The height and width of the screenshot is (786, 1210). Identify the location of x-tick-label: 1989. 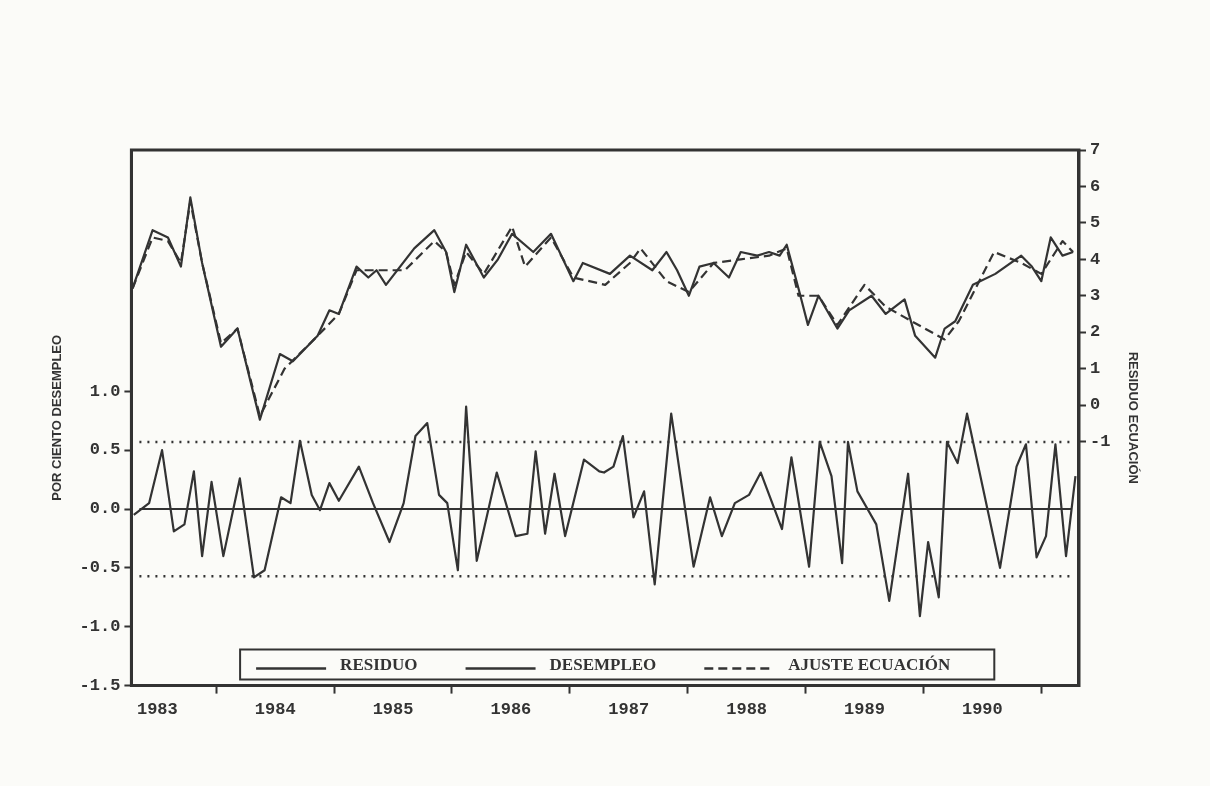
(864, 710).